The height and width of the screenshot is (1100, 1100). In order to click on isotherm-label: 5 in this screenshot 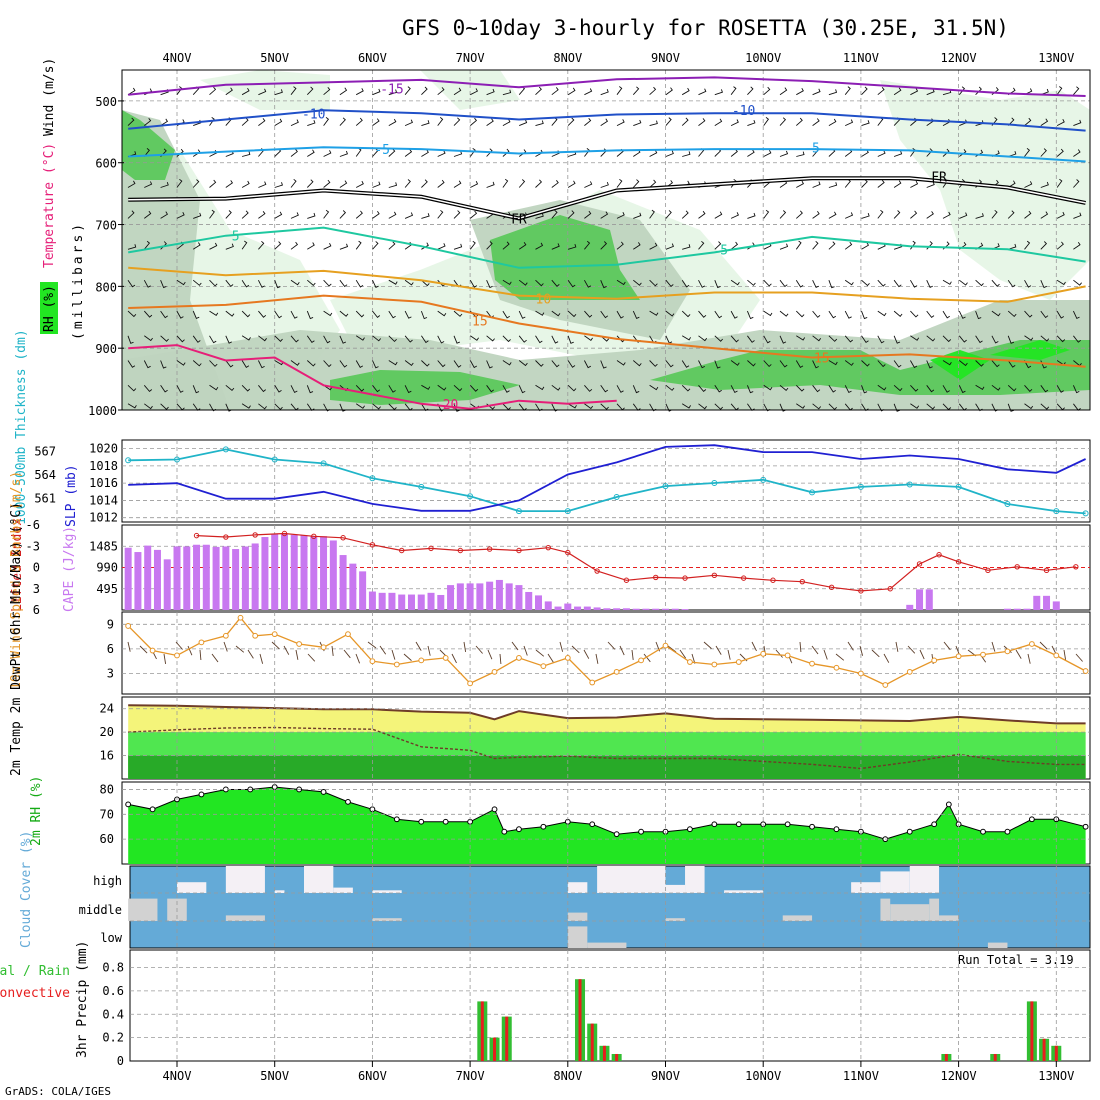, I will do `click(236, 237)`.